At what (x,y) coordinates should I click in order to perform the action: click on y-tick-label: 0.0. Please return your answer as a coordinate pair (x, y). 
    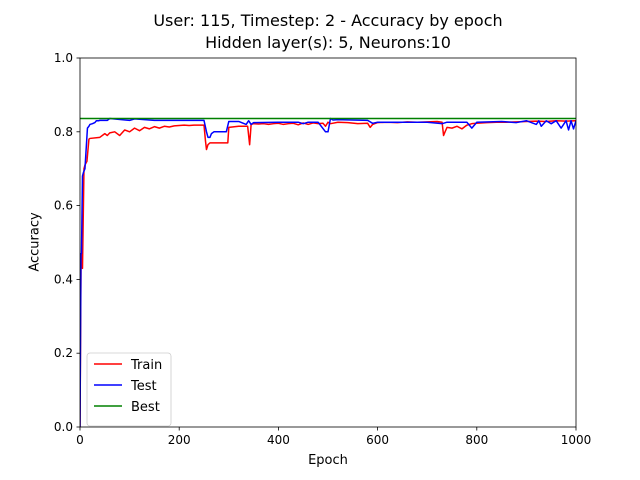
    Looking at the image, I should click on (63, 427).